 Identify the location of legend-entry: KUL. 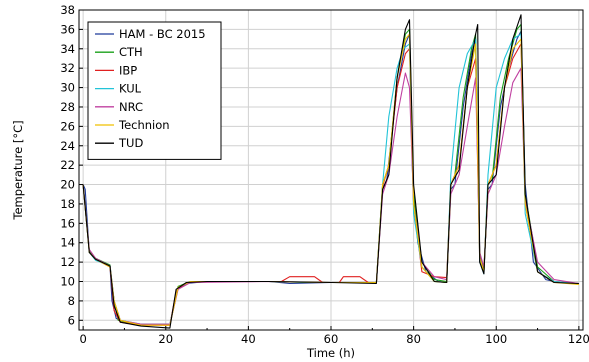
(130, 89).